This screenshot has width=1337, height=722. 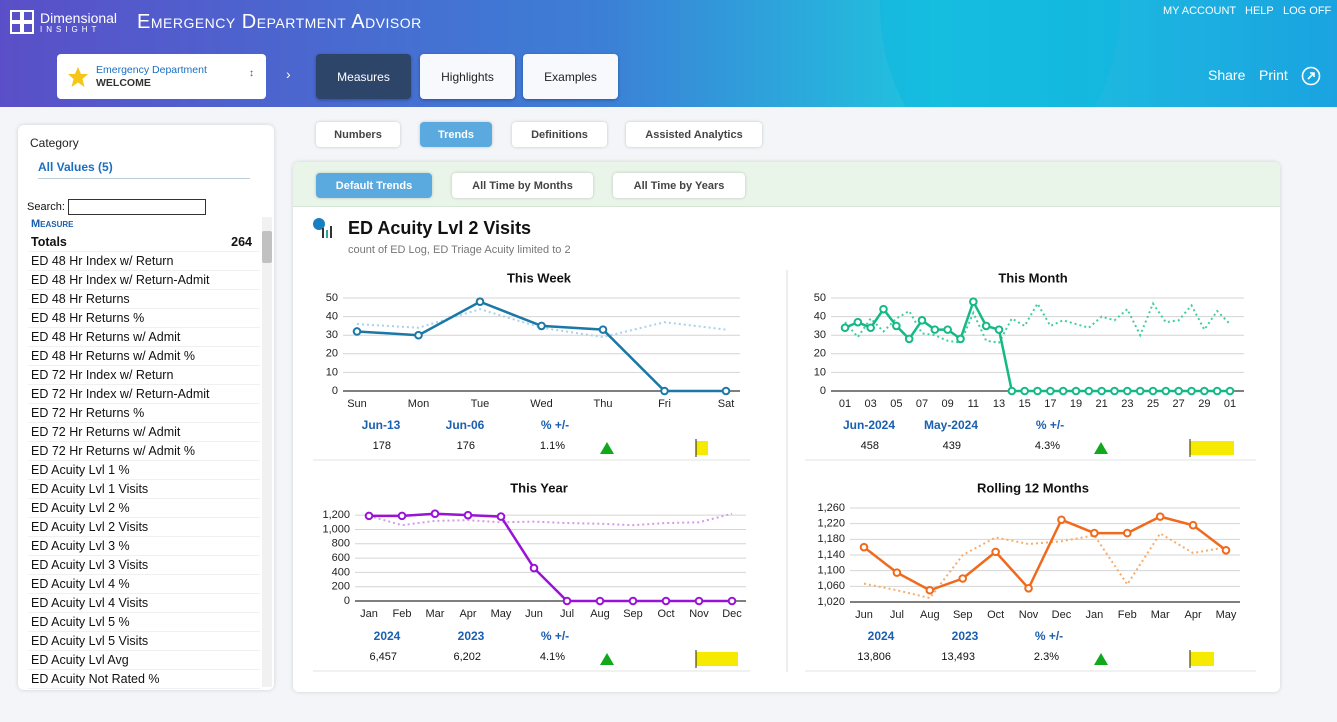 What do you see at coordinates (539, 277) in the screenshot?
I see `chart-title: This Week` at bounding box center [539, 277].